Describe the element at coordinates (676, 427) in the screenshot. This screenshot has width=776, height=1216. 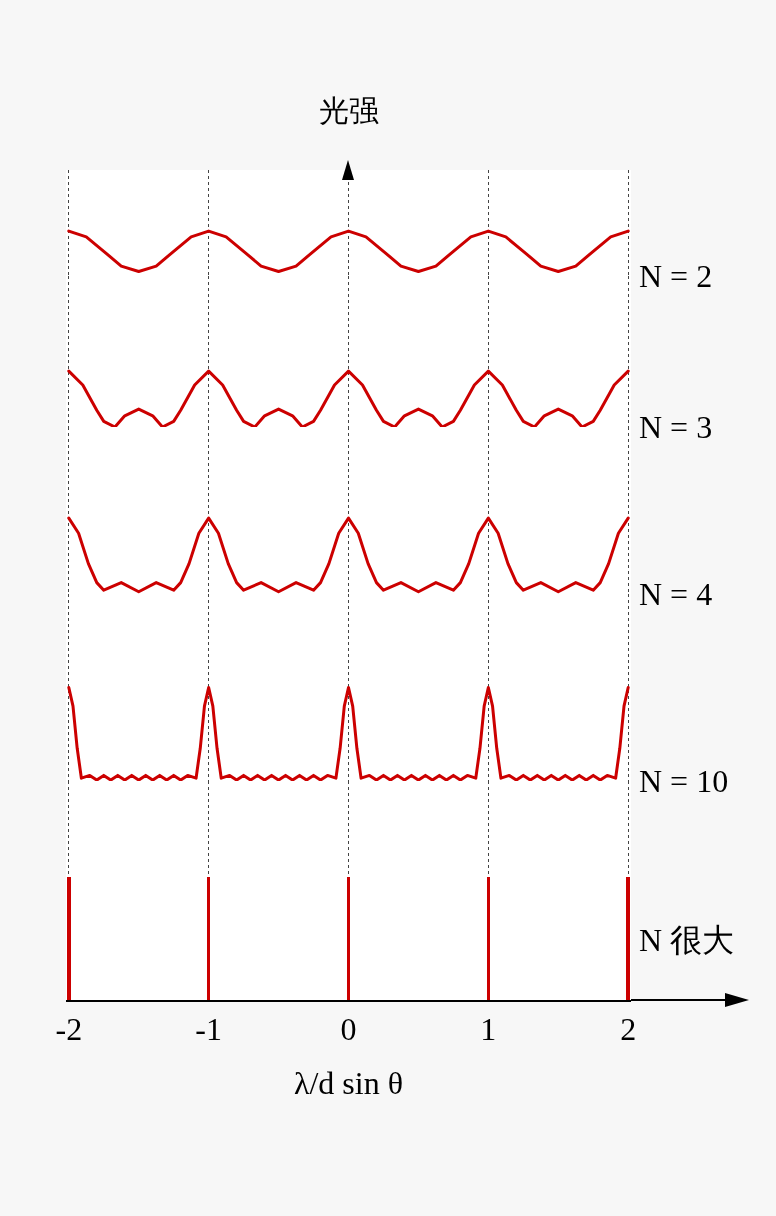
I see `series-label: N = 3` at that location.